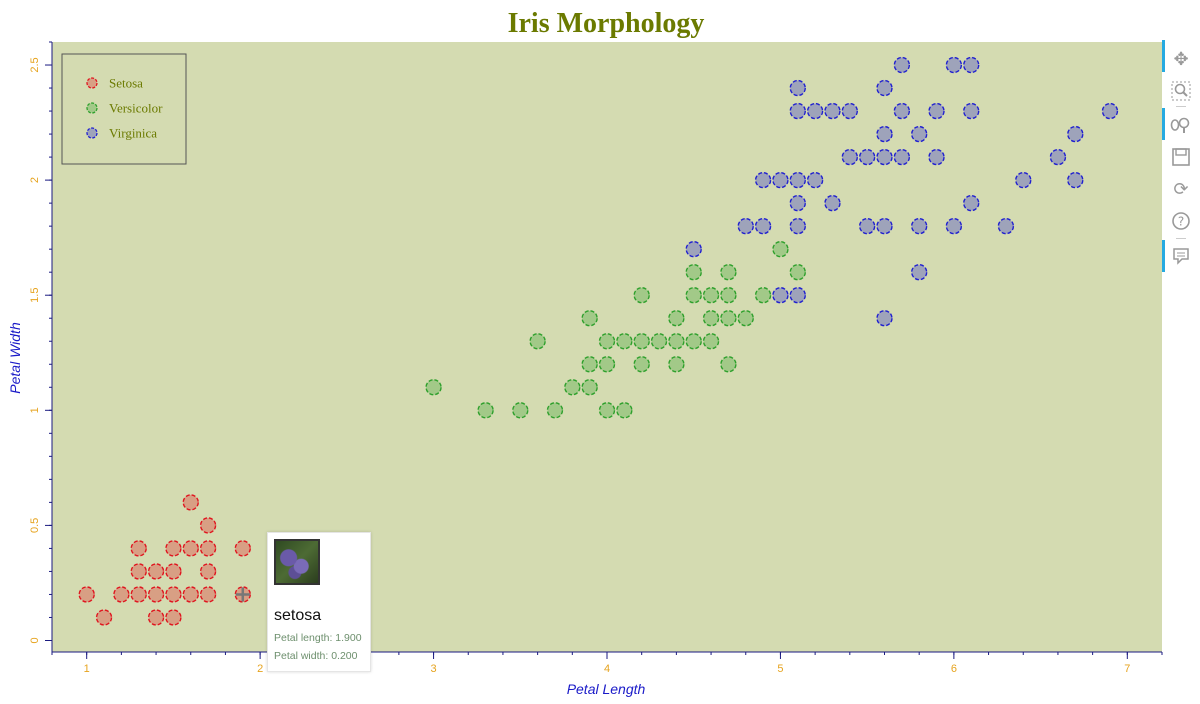 The image size is (1200, 704). I want to click on legend-item-virginica: Virginica, so click(133, 133).